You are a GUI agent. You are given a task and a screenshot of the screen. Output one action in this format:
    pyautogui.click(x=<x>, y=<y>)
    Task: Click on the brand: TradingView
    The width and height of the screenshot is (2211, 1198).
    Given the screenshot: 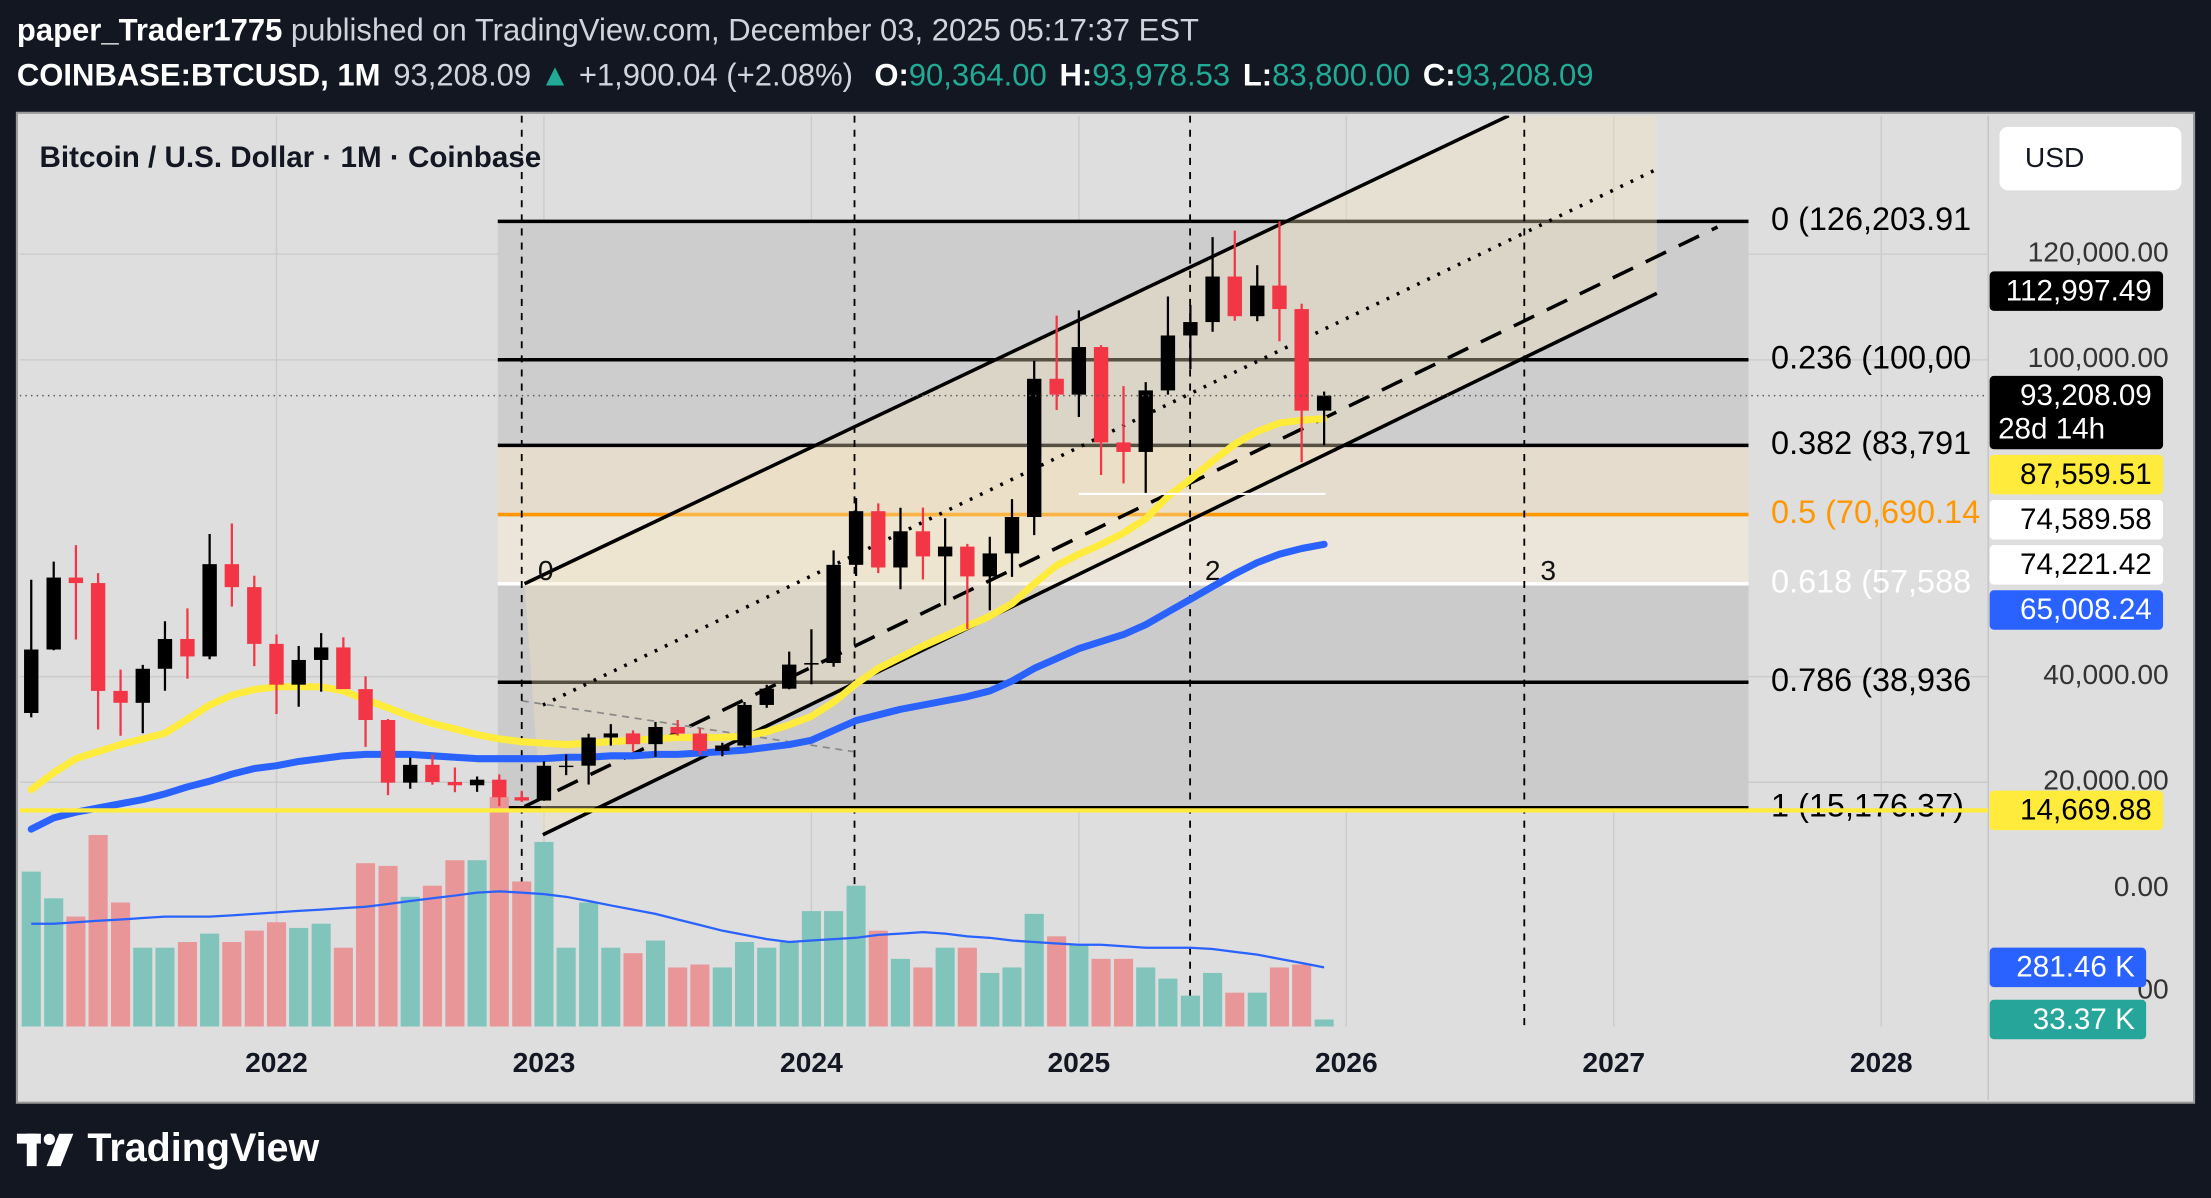 What is the action you would take?
    pyautogui.click(x=203, y=1148)
    